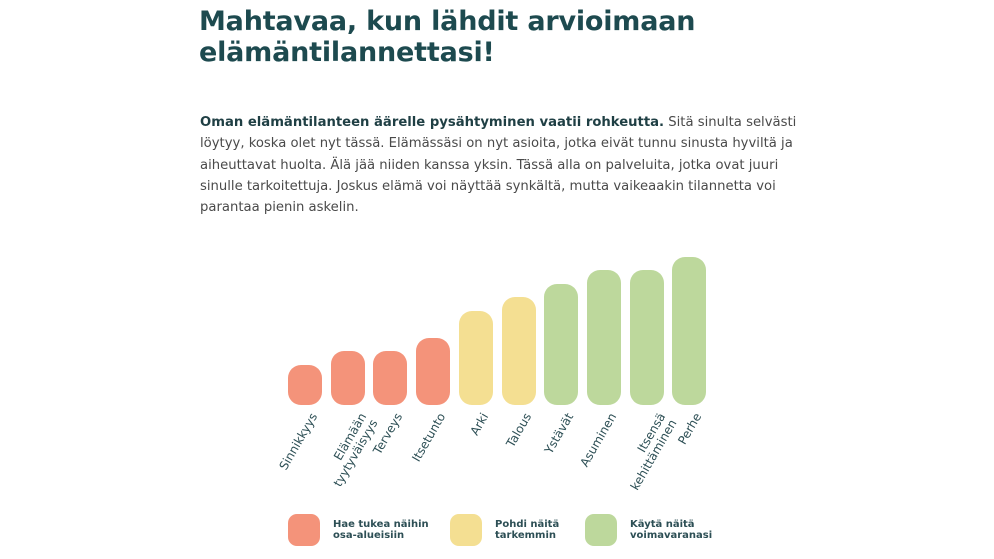  What do you see at coordinates (479, 424) in the screenshot?
I see `x-tick-label: Arki` at bounding box center [479, 424].